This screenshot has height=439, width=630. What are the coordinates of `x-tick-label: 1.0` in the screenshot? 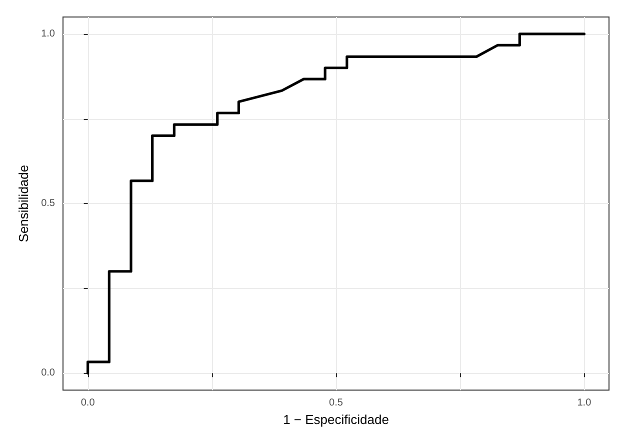 It's located at (584, 403).